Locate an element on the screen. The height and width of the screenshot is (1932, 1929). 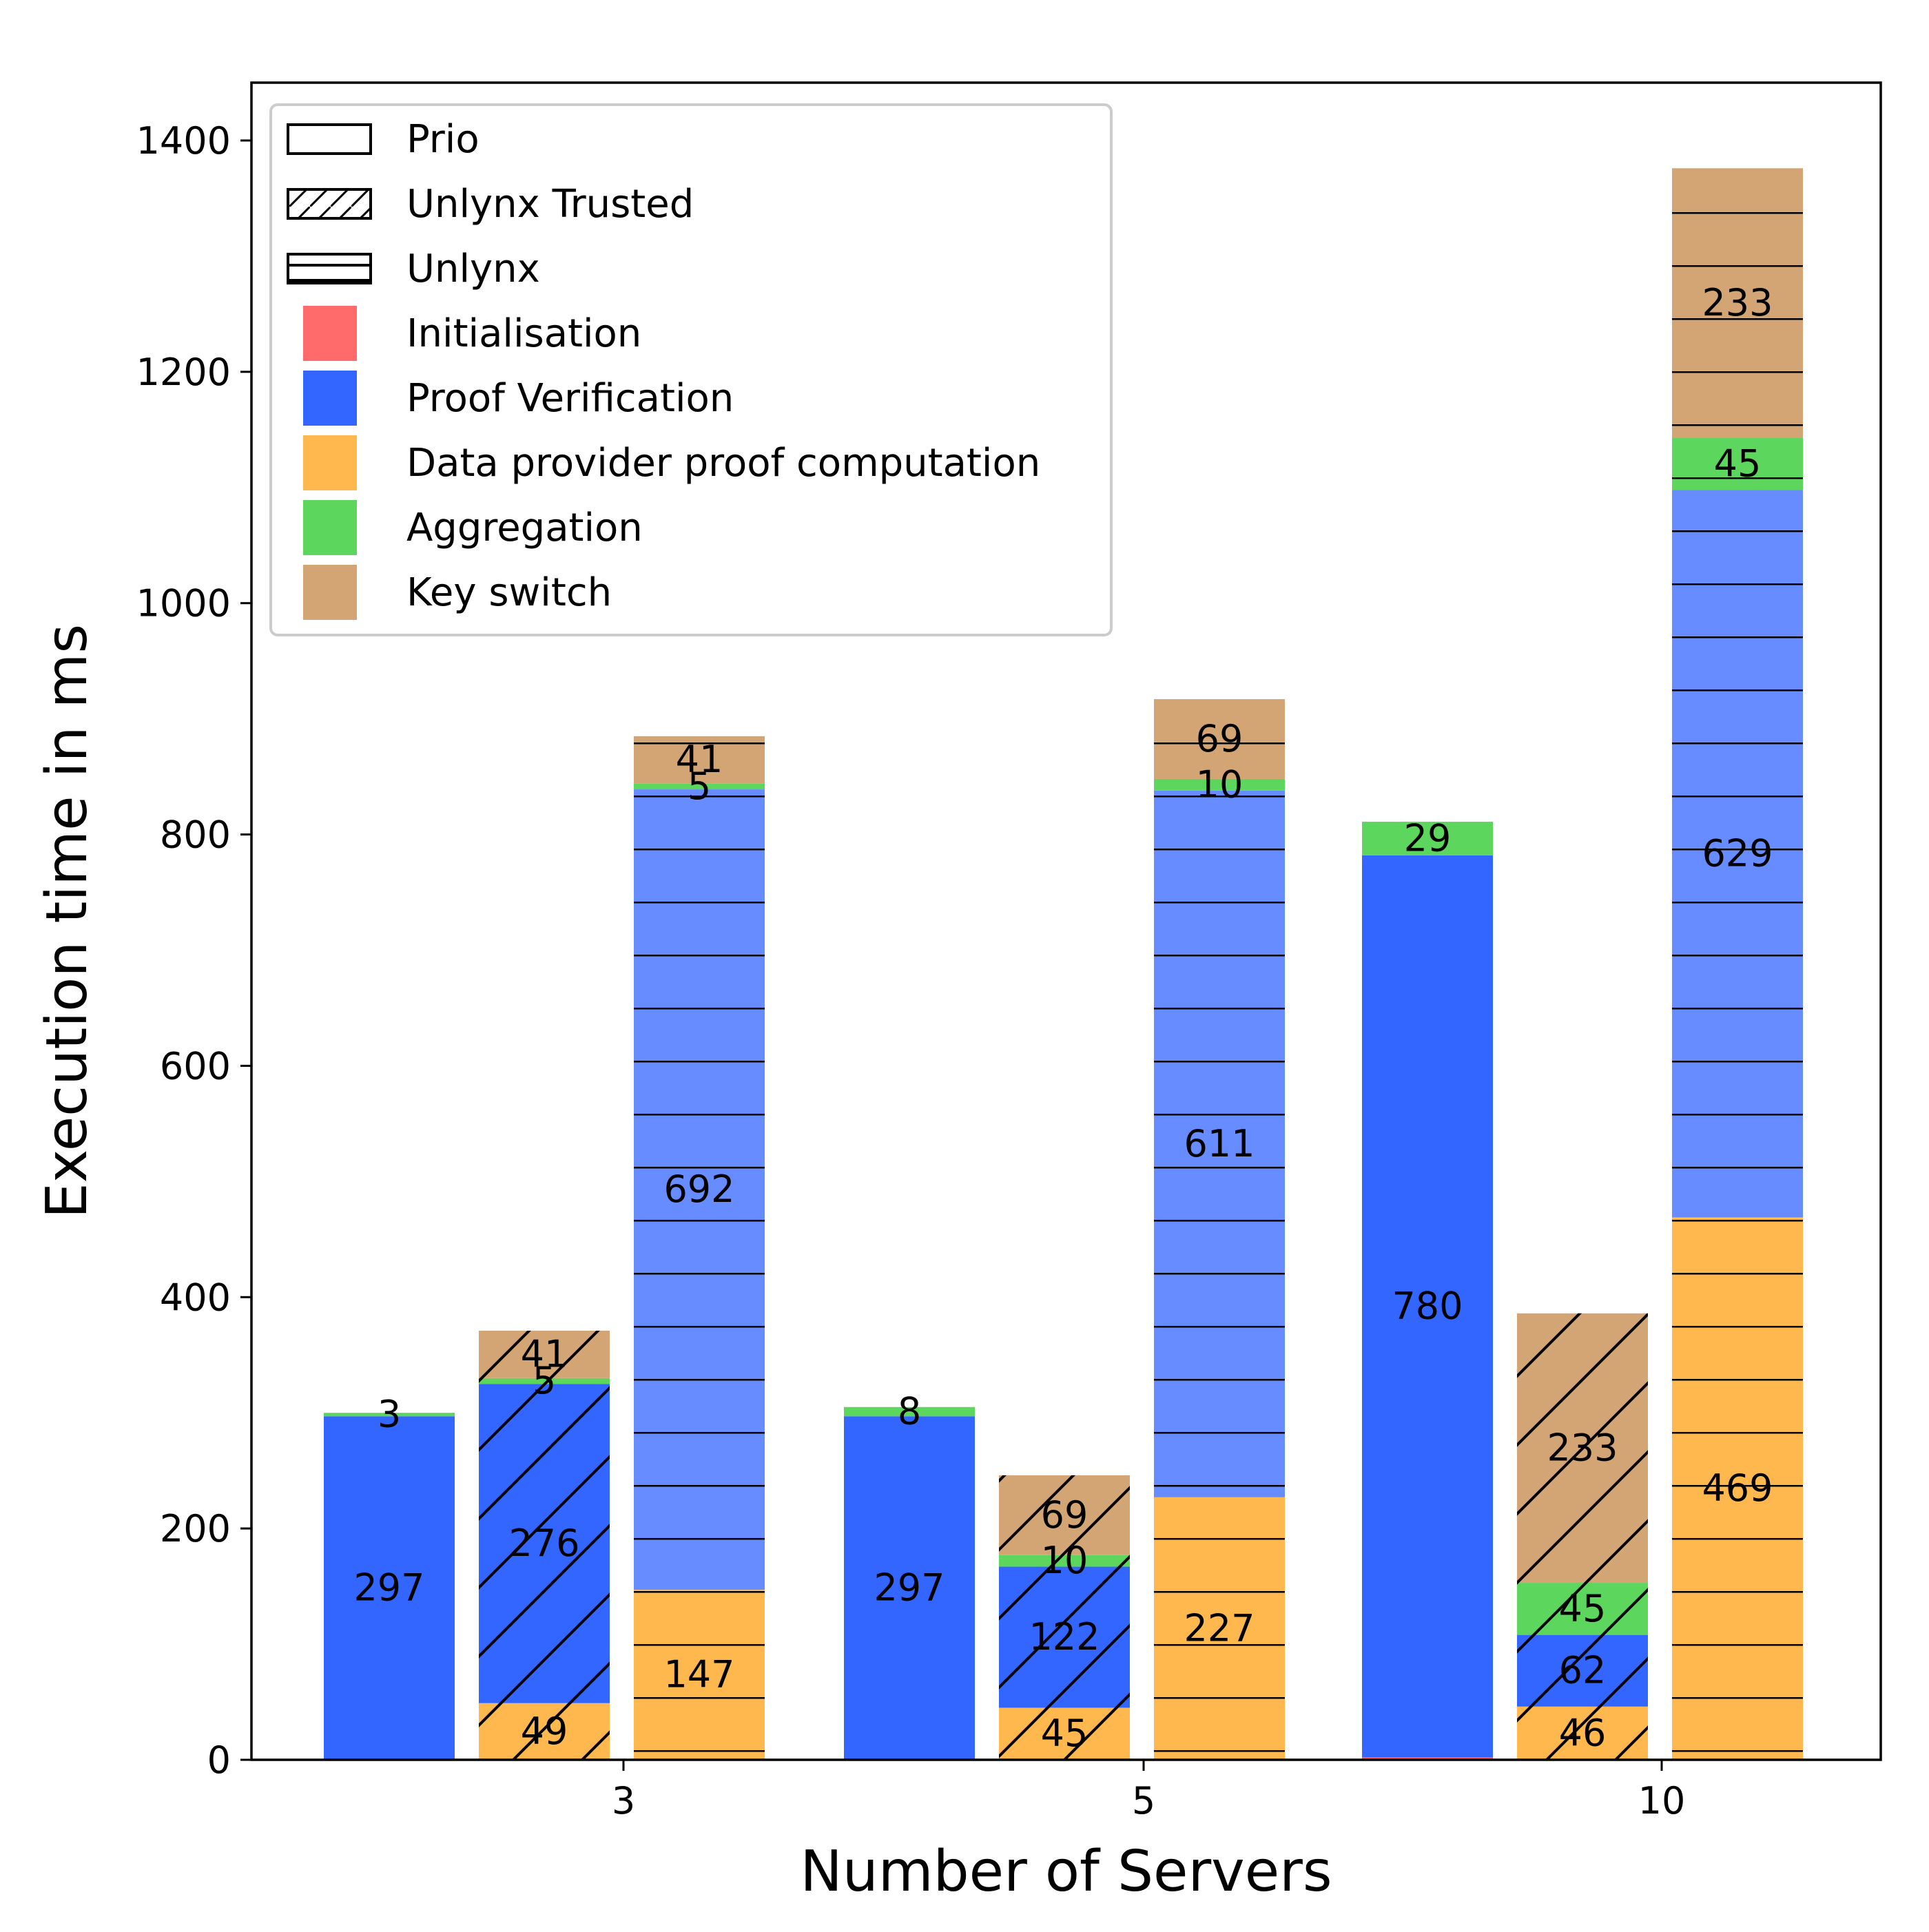
x-tick-label: 3 is located at coordinates (623, 1800).